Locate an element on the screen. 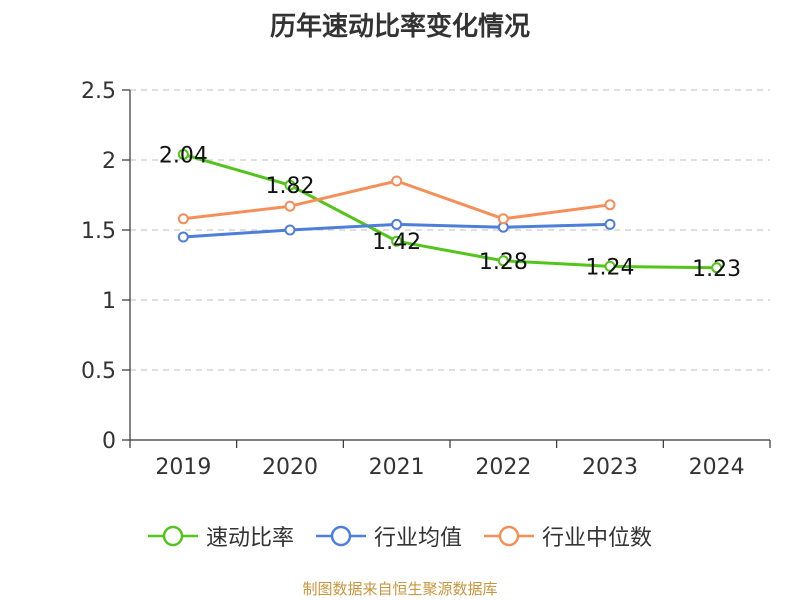 The image size is (800, 600). legend-marker-industry-average is located at coordinates (340, 536).